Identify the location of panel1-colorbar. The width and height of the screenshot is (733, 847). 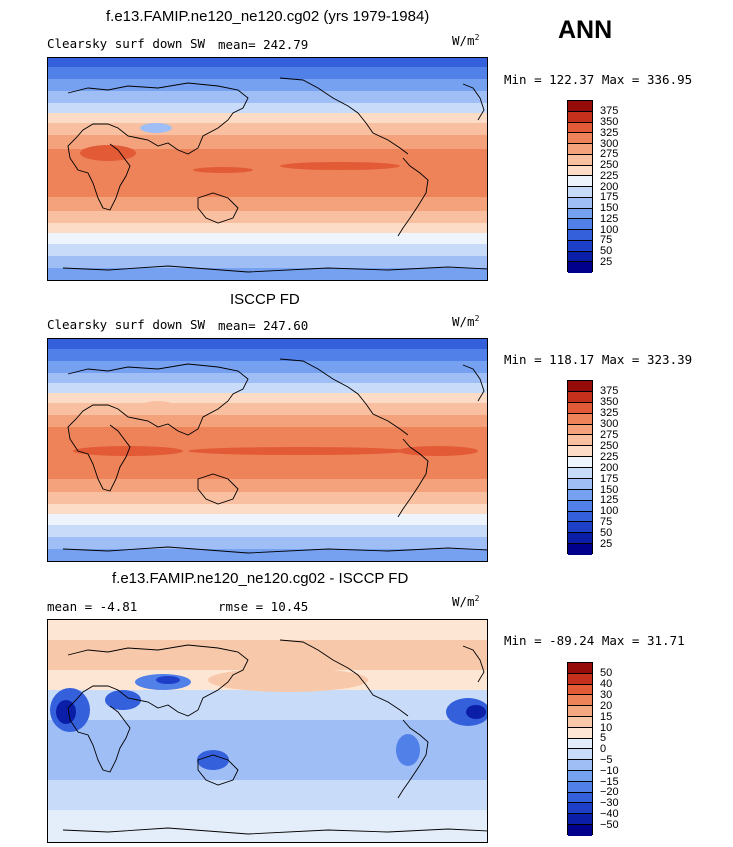
(580, 186).